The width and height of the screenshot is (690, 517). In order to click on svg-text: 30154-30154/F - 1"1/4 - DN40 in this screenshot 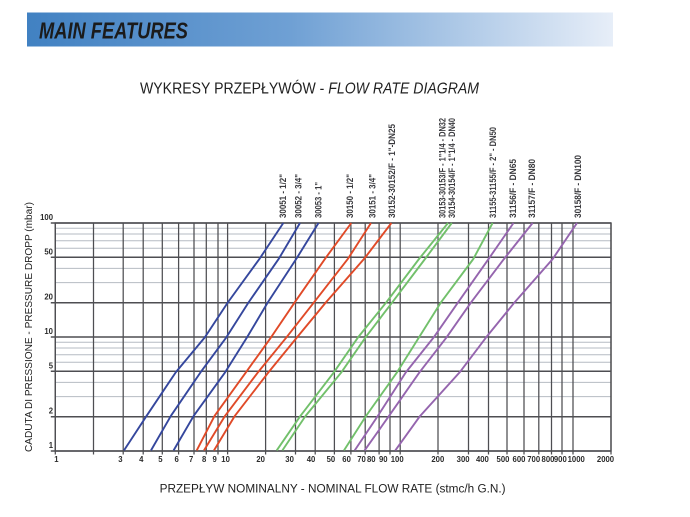, I will do `click(452, 168)`.